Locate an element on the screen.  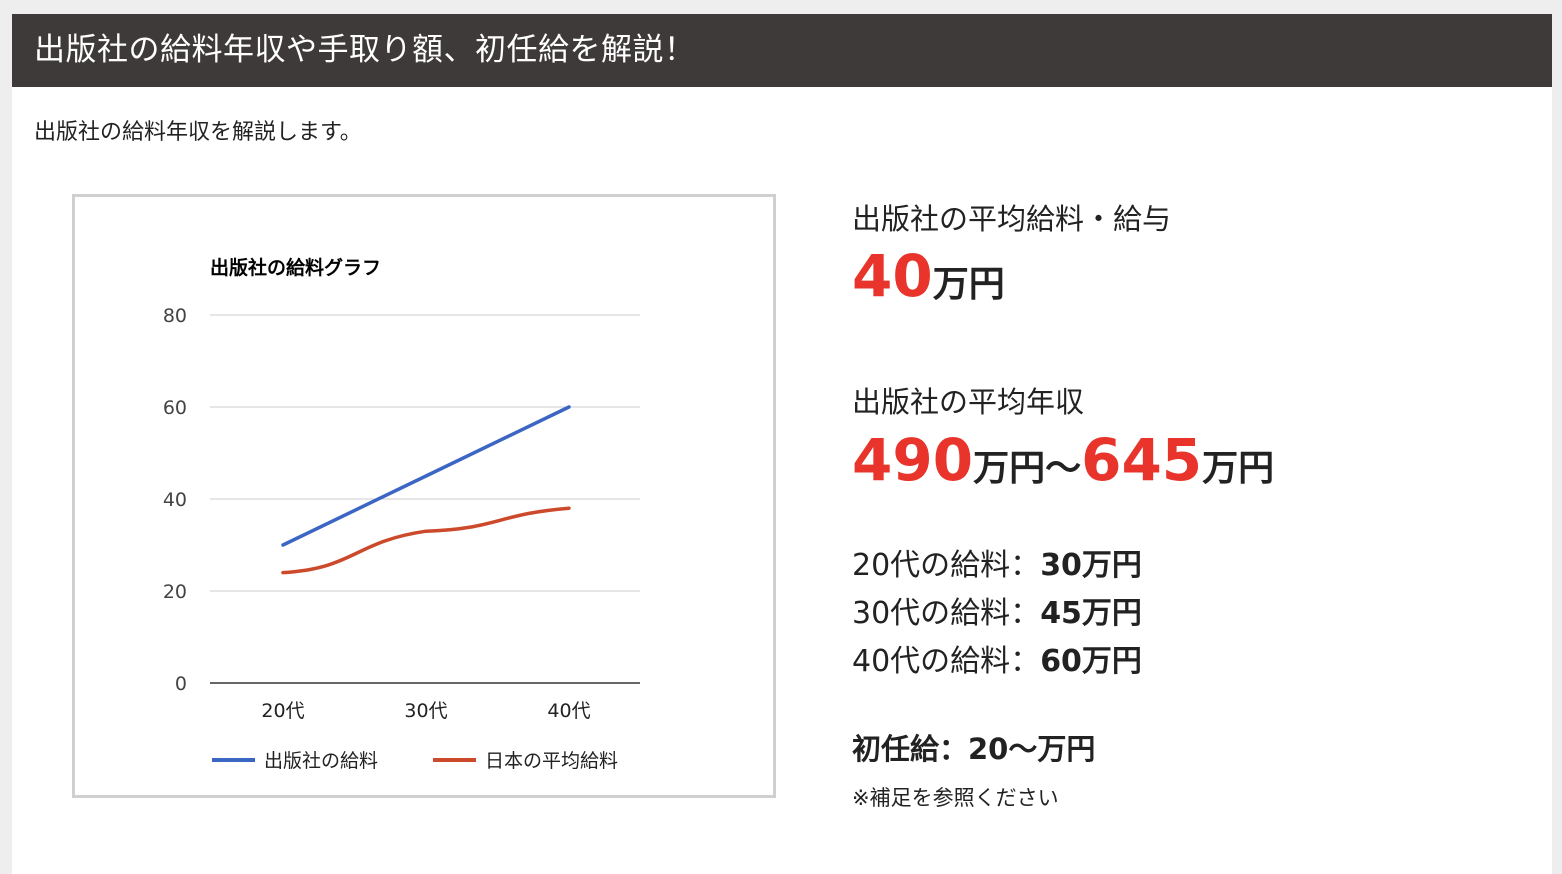
legend-label: 日本の平均給料 is located at coordinates (551, 761).